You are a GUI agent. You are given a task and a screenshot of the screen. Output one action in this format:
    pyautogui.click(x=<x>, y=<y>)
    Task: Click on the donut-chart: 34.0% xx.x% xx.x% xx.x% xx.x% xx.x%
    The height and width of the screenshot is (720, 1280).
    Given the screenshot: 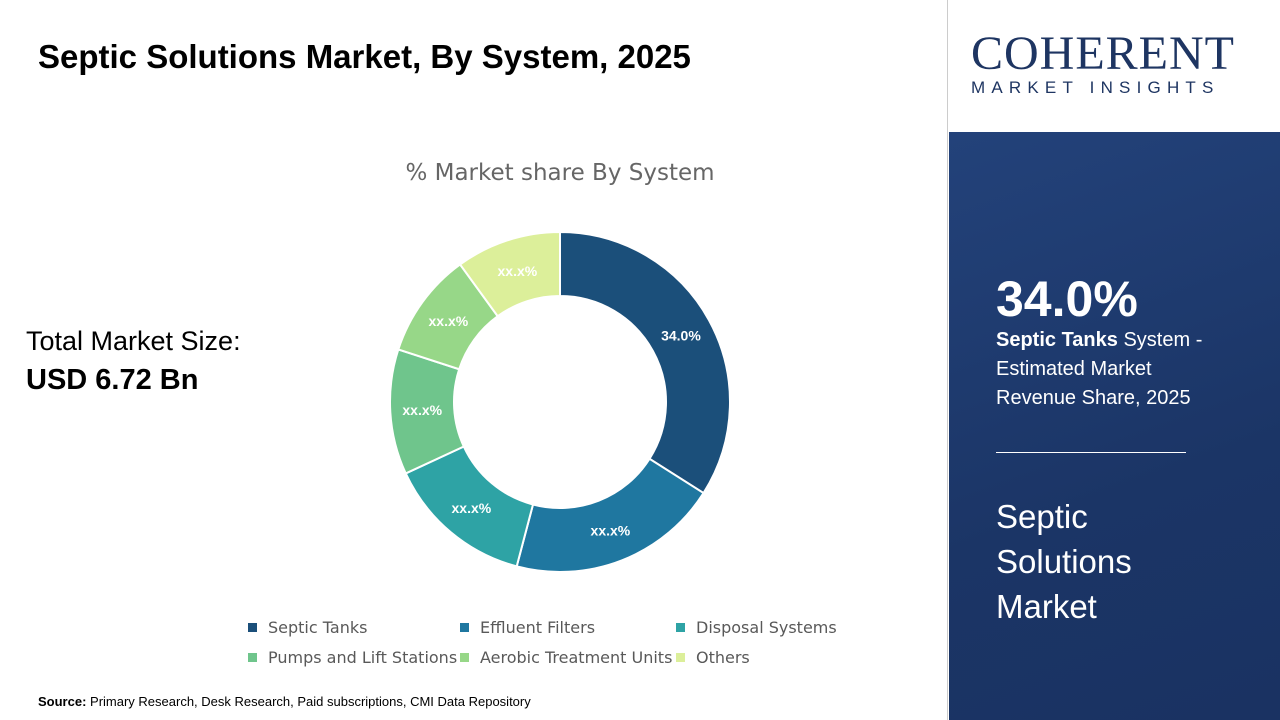 What is the action you would take?
    pyautogui.click(x=560, y=401)
    